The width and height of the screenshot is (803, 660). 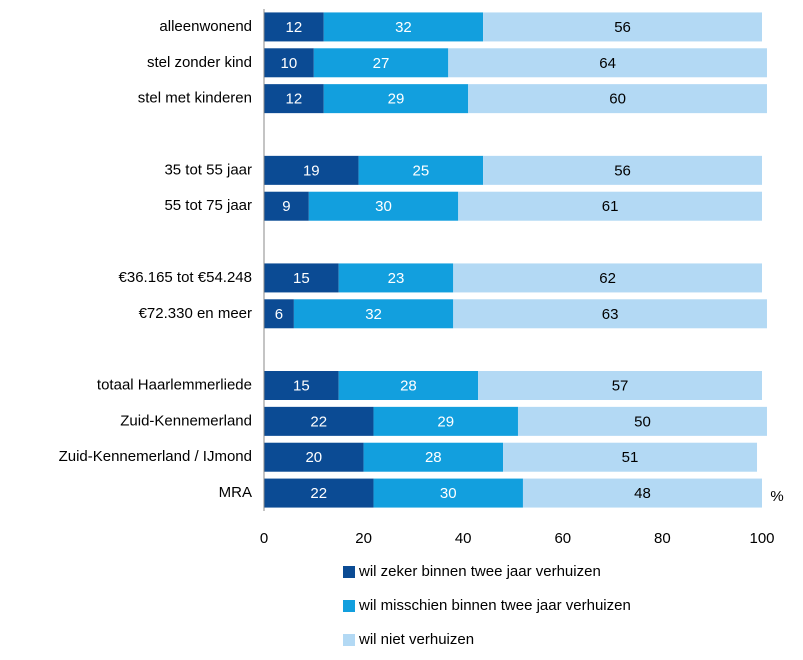 I want to click on data-label: 25, so click(x=421, y=170).